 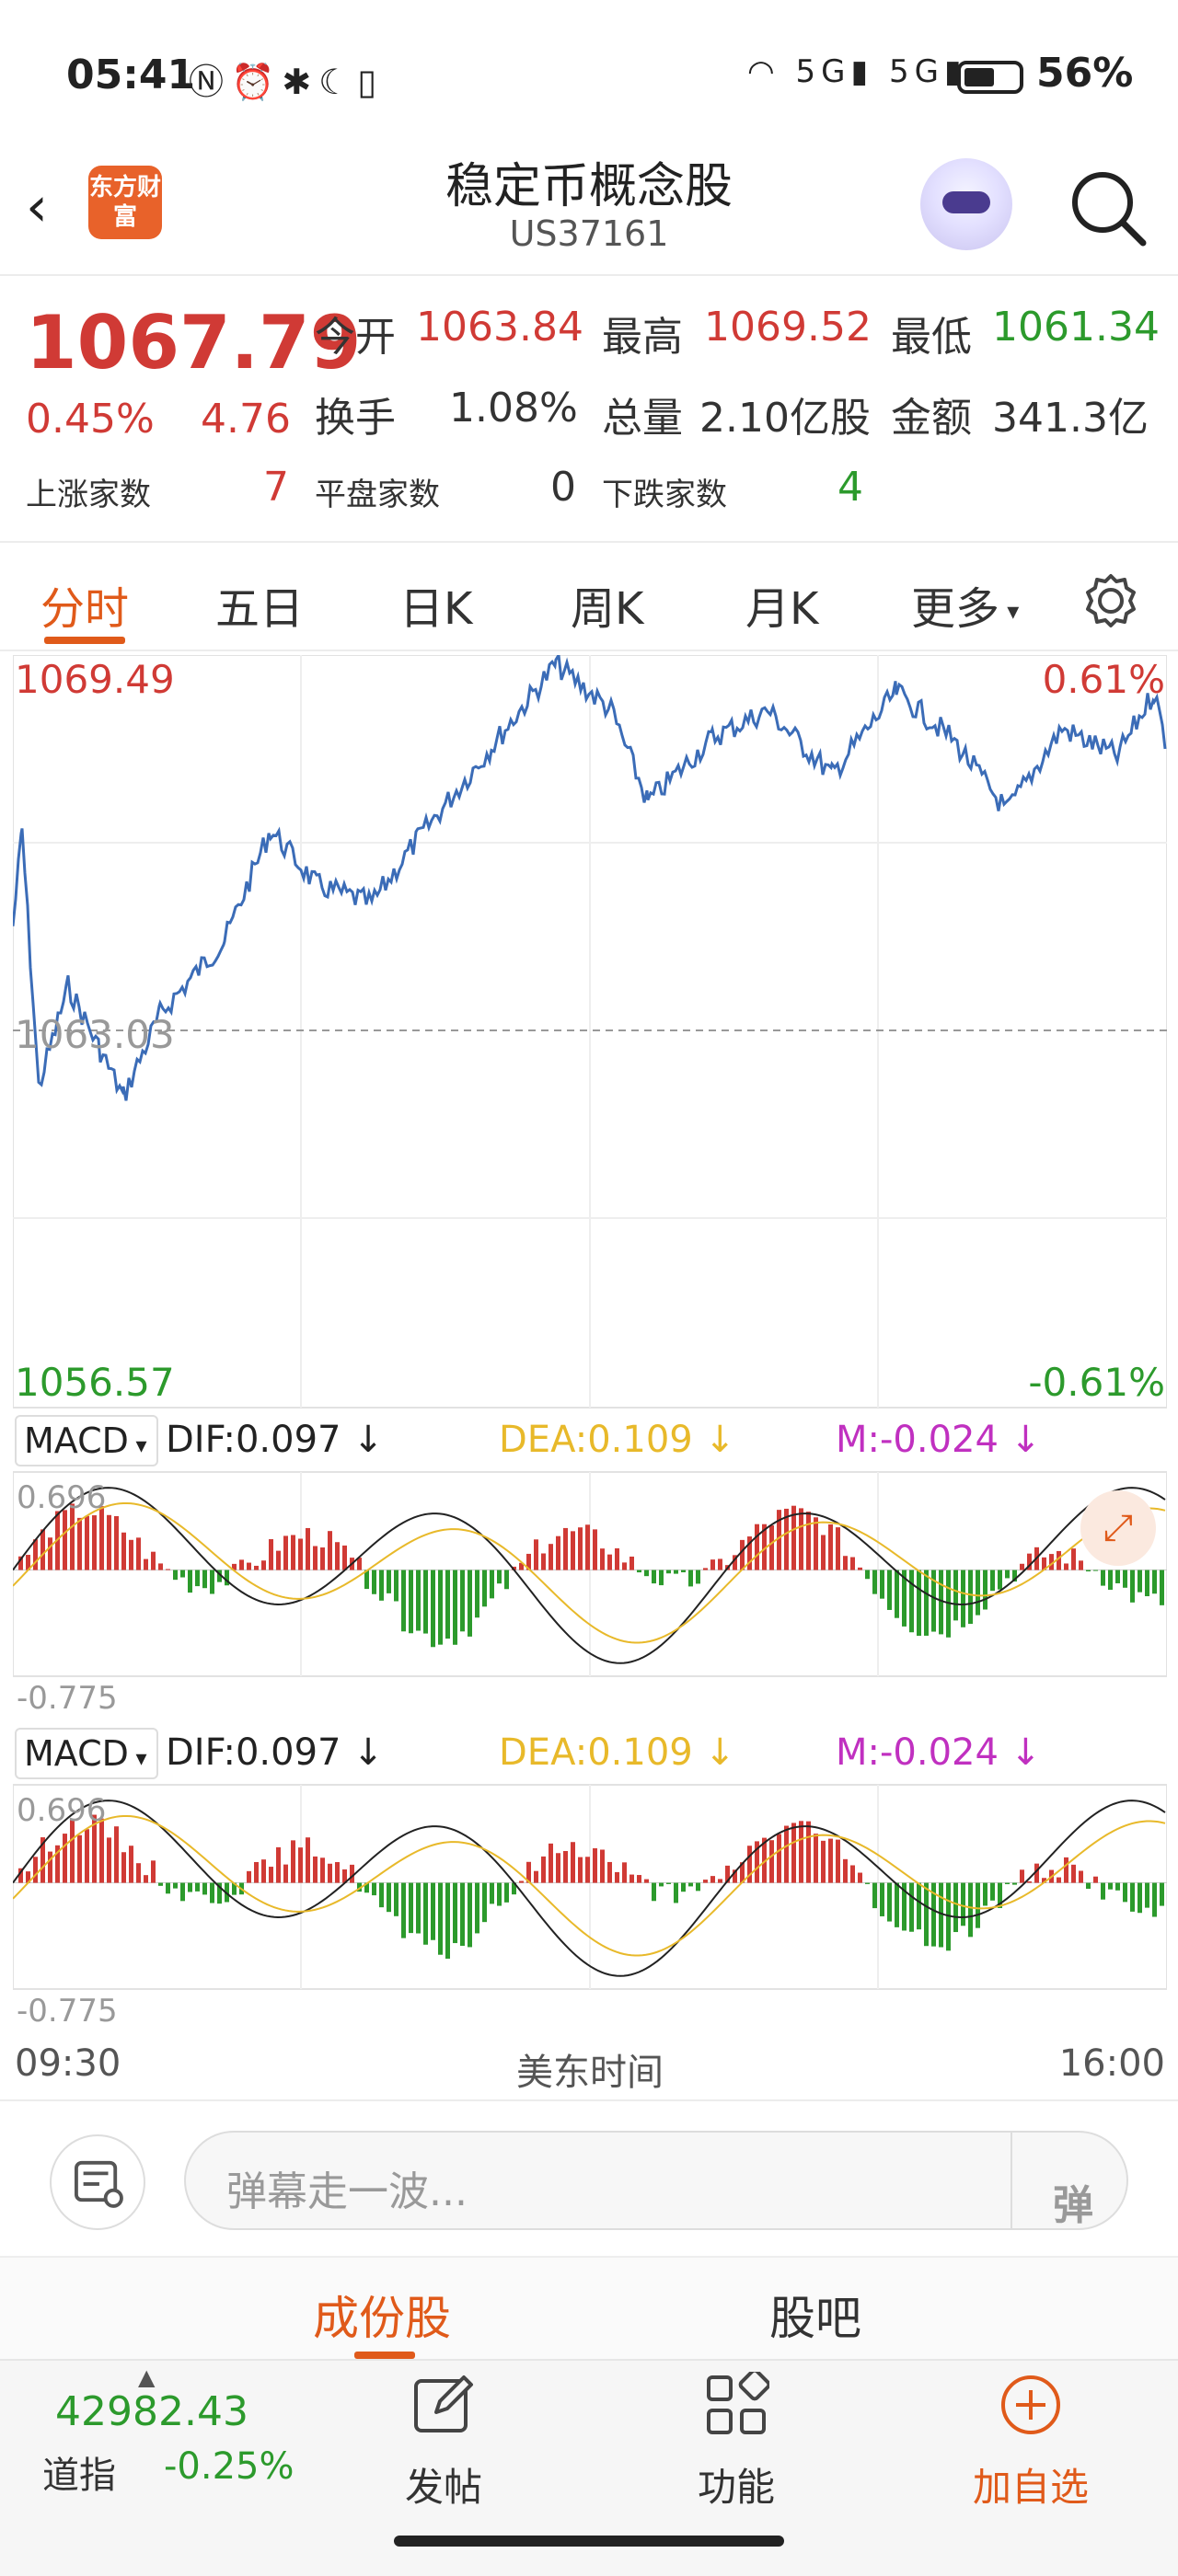 What do you see at coordinates (97, 2182) in the screenshot?
I see `danmu-settings-icon` at bounding box center [97, 2182].